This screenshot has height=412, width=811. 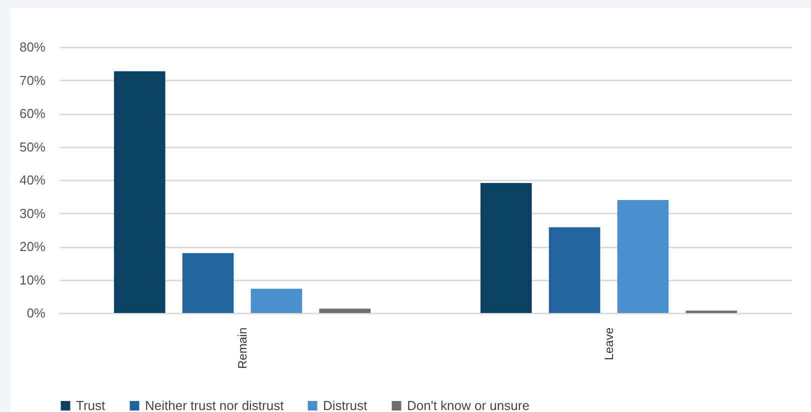 What do you see at coordinates (32, 113) in the screenshot?
I see `y-tick-label: 60%` at bounding box center [32, 113].